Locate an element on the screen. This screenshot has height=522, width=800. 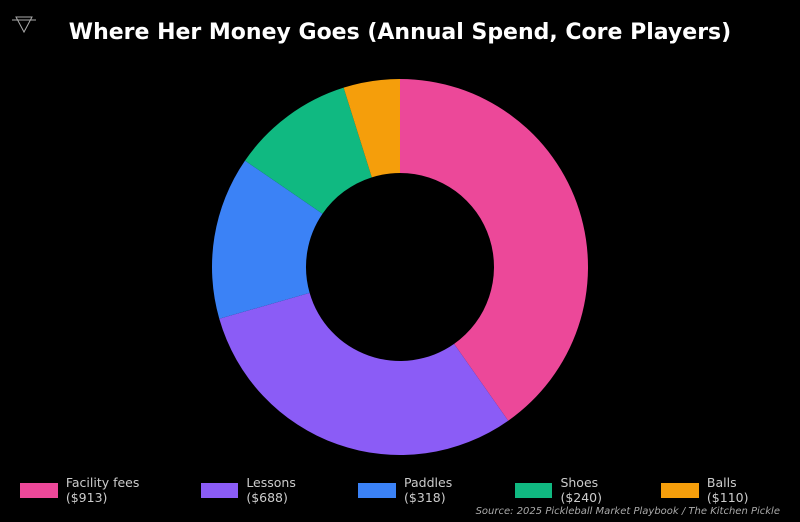
legend-item: Lessons ($688) is located at coordinates (268, 490).